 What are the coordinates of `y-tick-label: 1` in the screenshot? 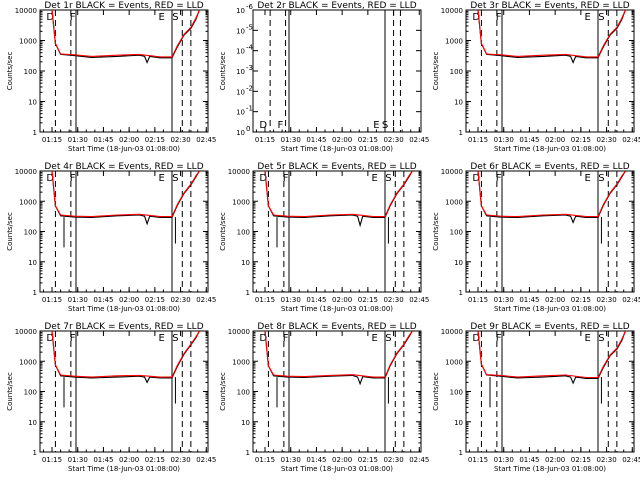 It's located at (248, 453).